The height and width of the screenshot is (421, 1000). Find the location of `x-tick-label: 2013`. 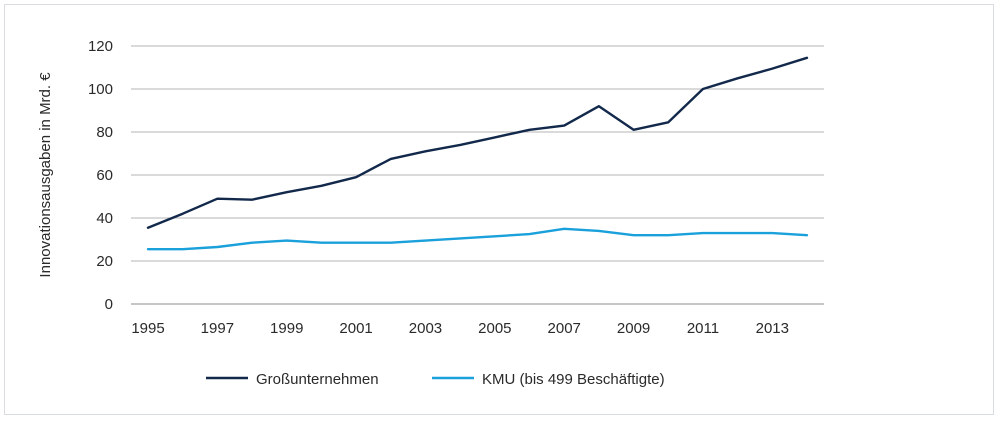

x-tick-label: 2013 is located at coordinates (772, 328).